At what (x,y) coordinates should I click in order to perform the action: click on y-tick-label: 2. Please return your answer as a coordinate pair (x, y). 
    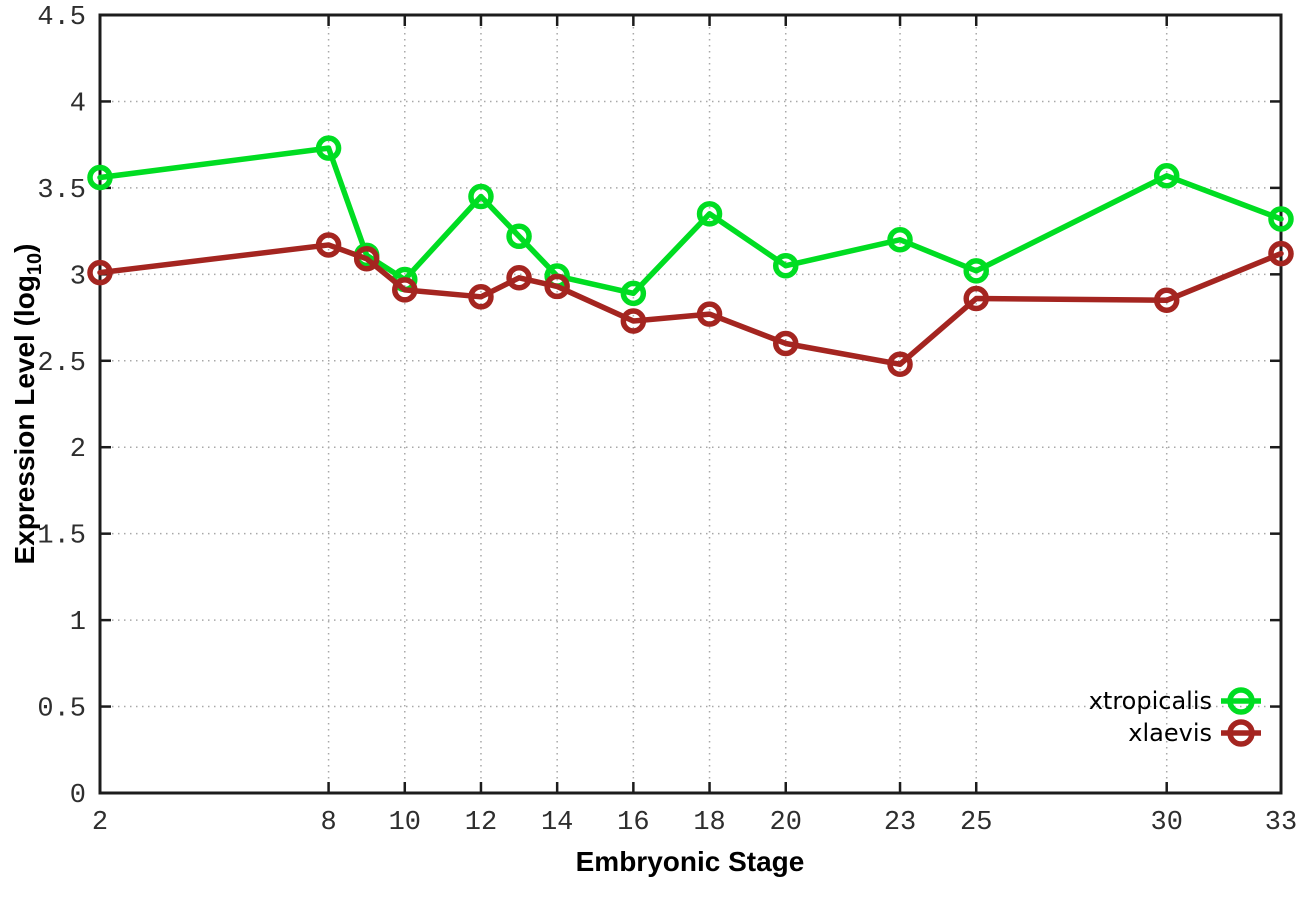
    Looking at the image, I should click on (78, 450).